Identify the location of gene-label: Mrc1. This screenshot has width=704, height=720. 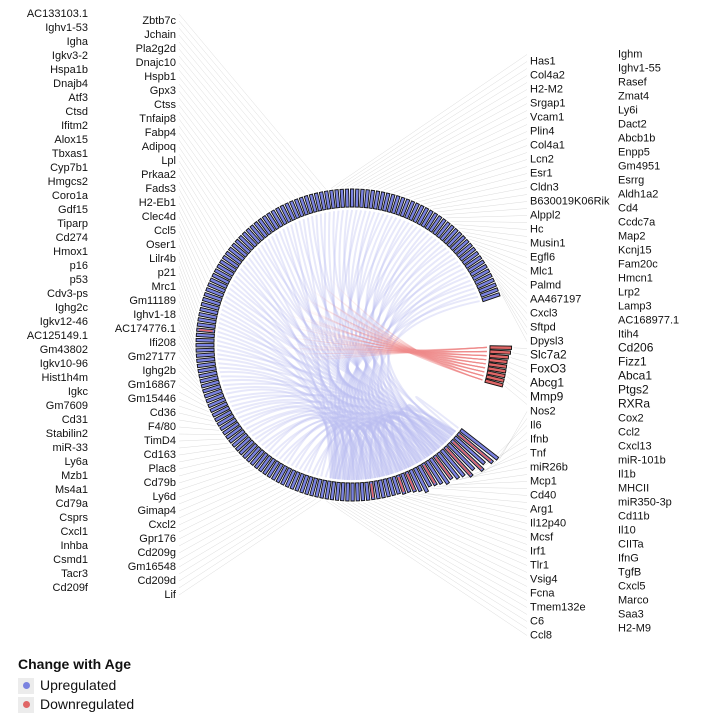
(164, 287).